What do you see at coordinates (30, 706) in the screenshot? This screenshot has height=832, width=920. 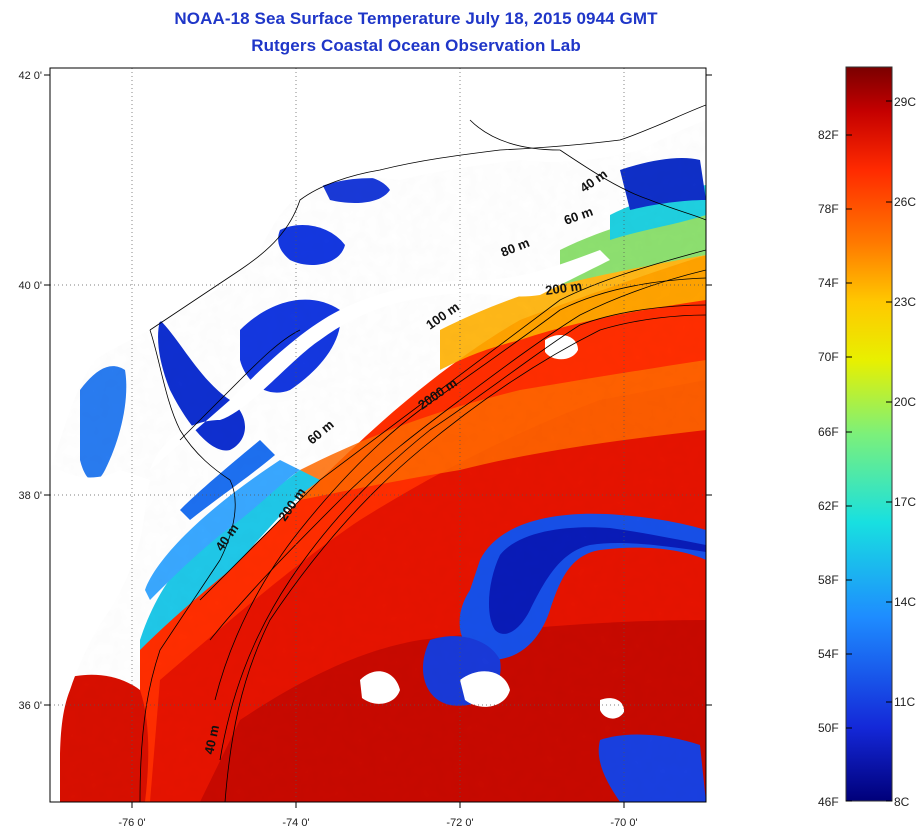 I see `lat-tick-label: 36 0'` at bounding box center [30, 706].